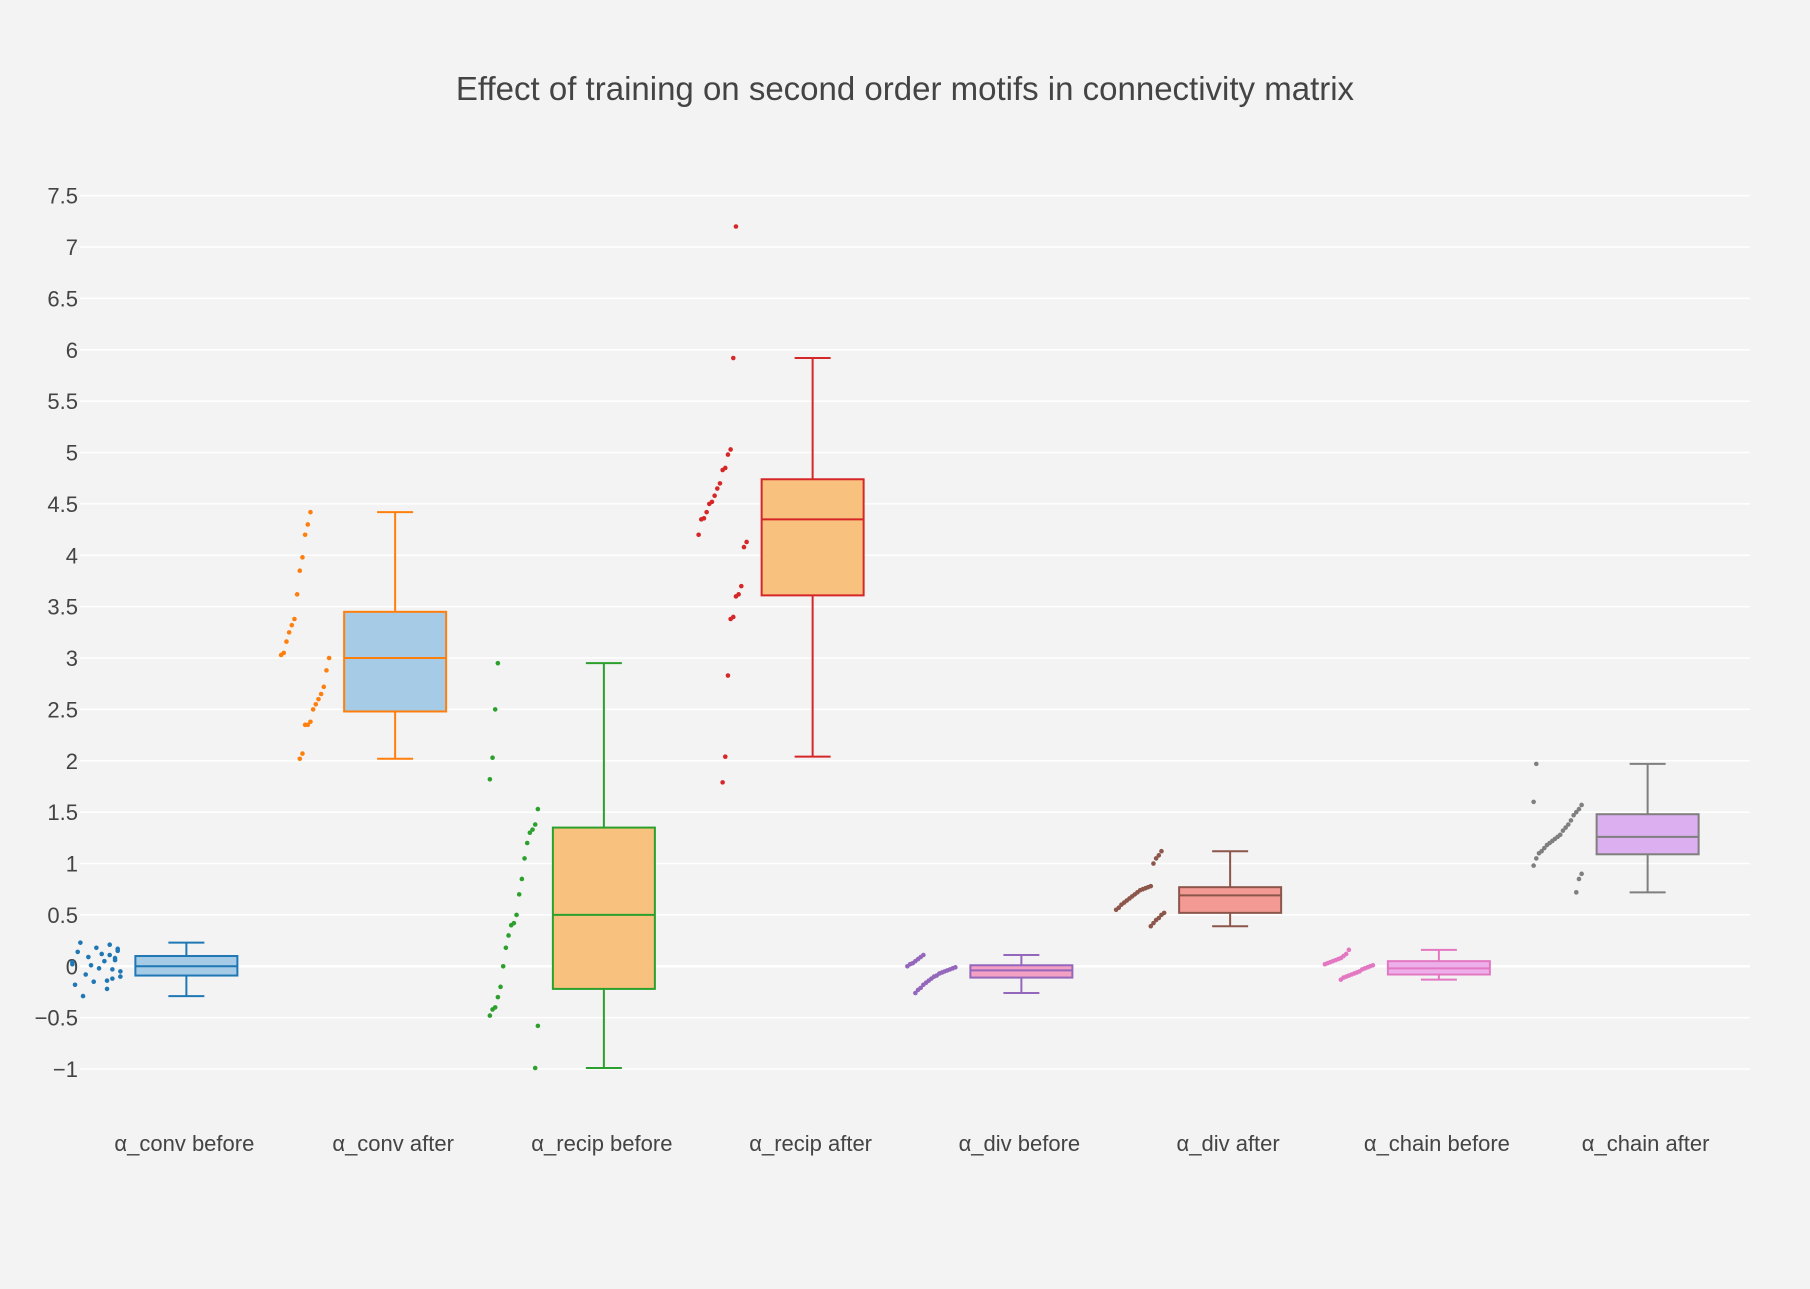 The height and width of the screenshot is (1289, 1810). What do you see at coordinates (393, 1143) in the screenshot?
I see `x-tick-label: α_conv after` at bounding box center [393, 1143].